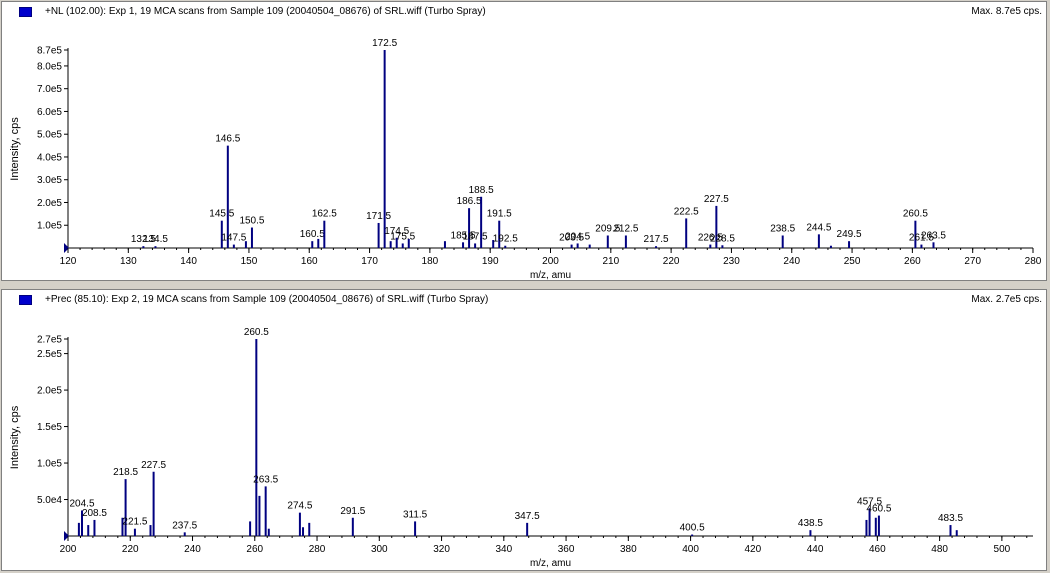  I want to click on peak-label: 221.5, so click(134, 522).